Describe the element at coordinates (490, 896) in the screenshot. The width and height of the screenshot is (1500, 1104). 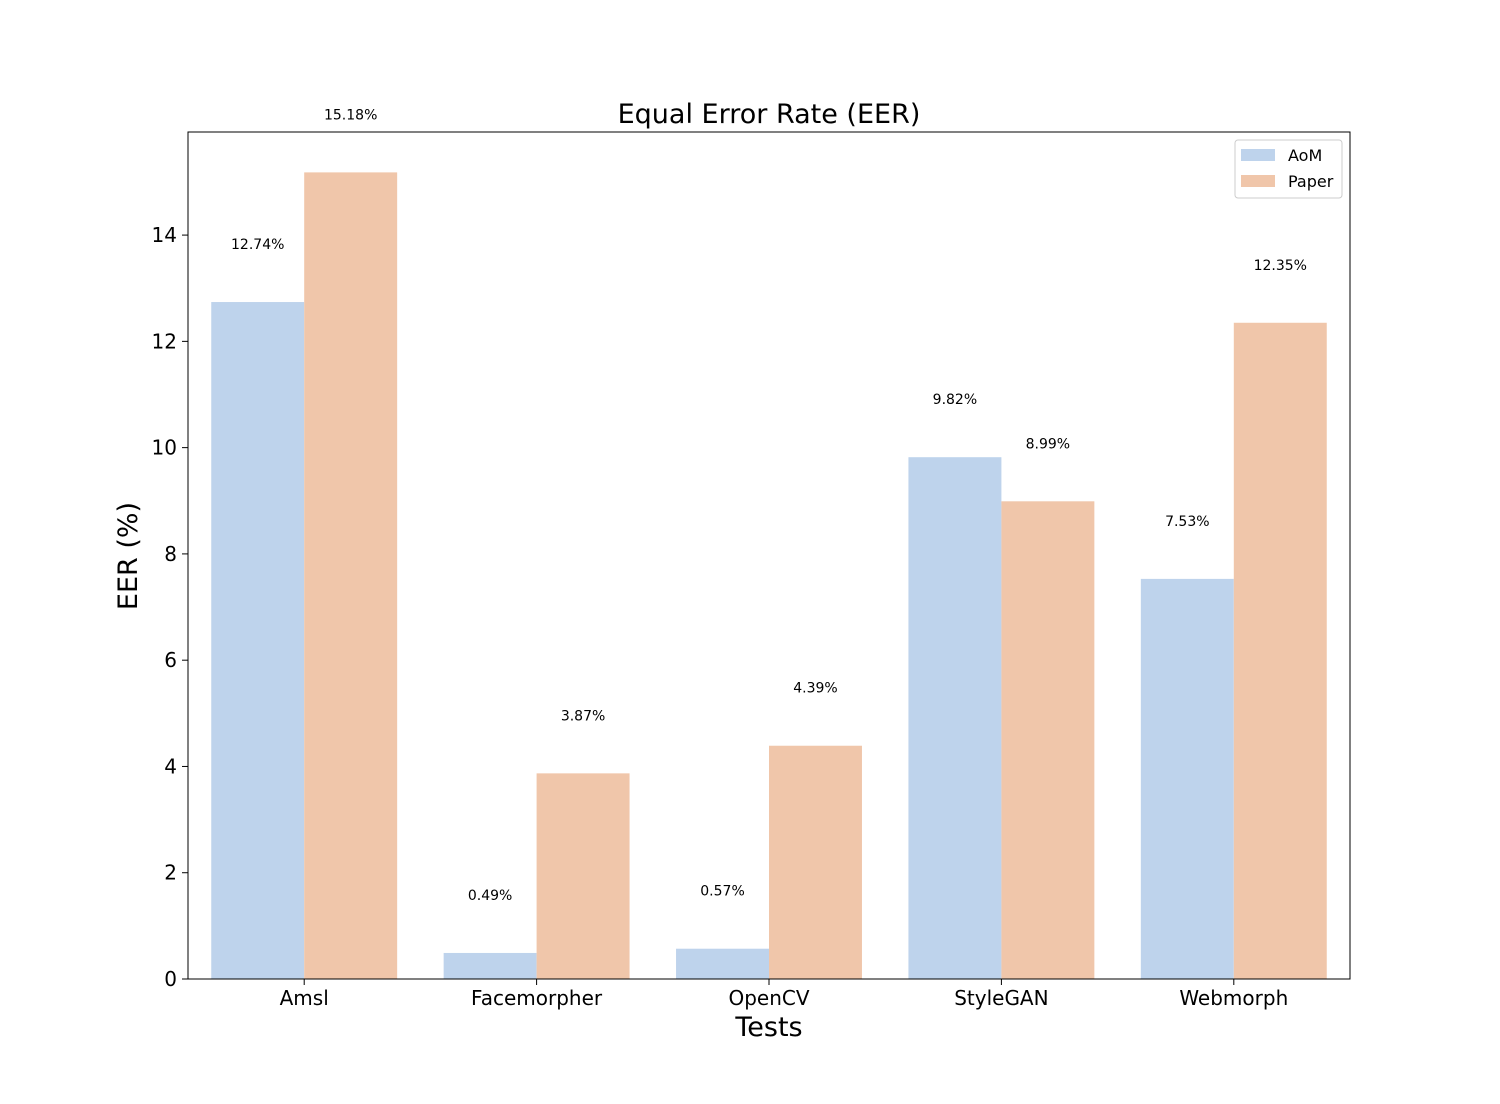
I see `data-label-aom-facemorpher: 0.49%` at that location.